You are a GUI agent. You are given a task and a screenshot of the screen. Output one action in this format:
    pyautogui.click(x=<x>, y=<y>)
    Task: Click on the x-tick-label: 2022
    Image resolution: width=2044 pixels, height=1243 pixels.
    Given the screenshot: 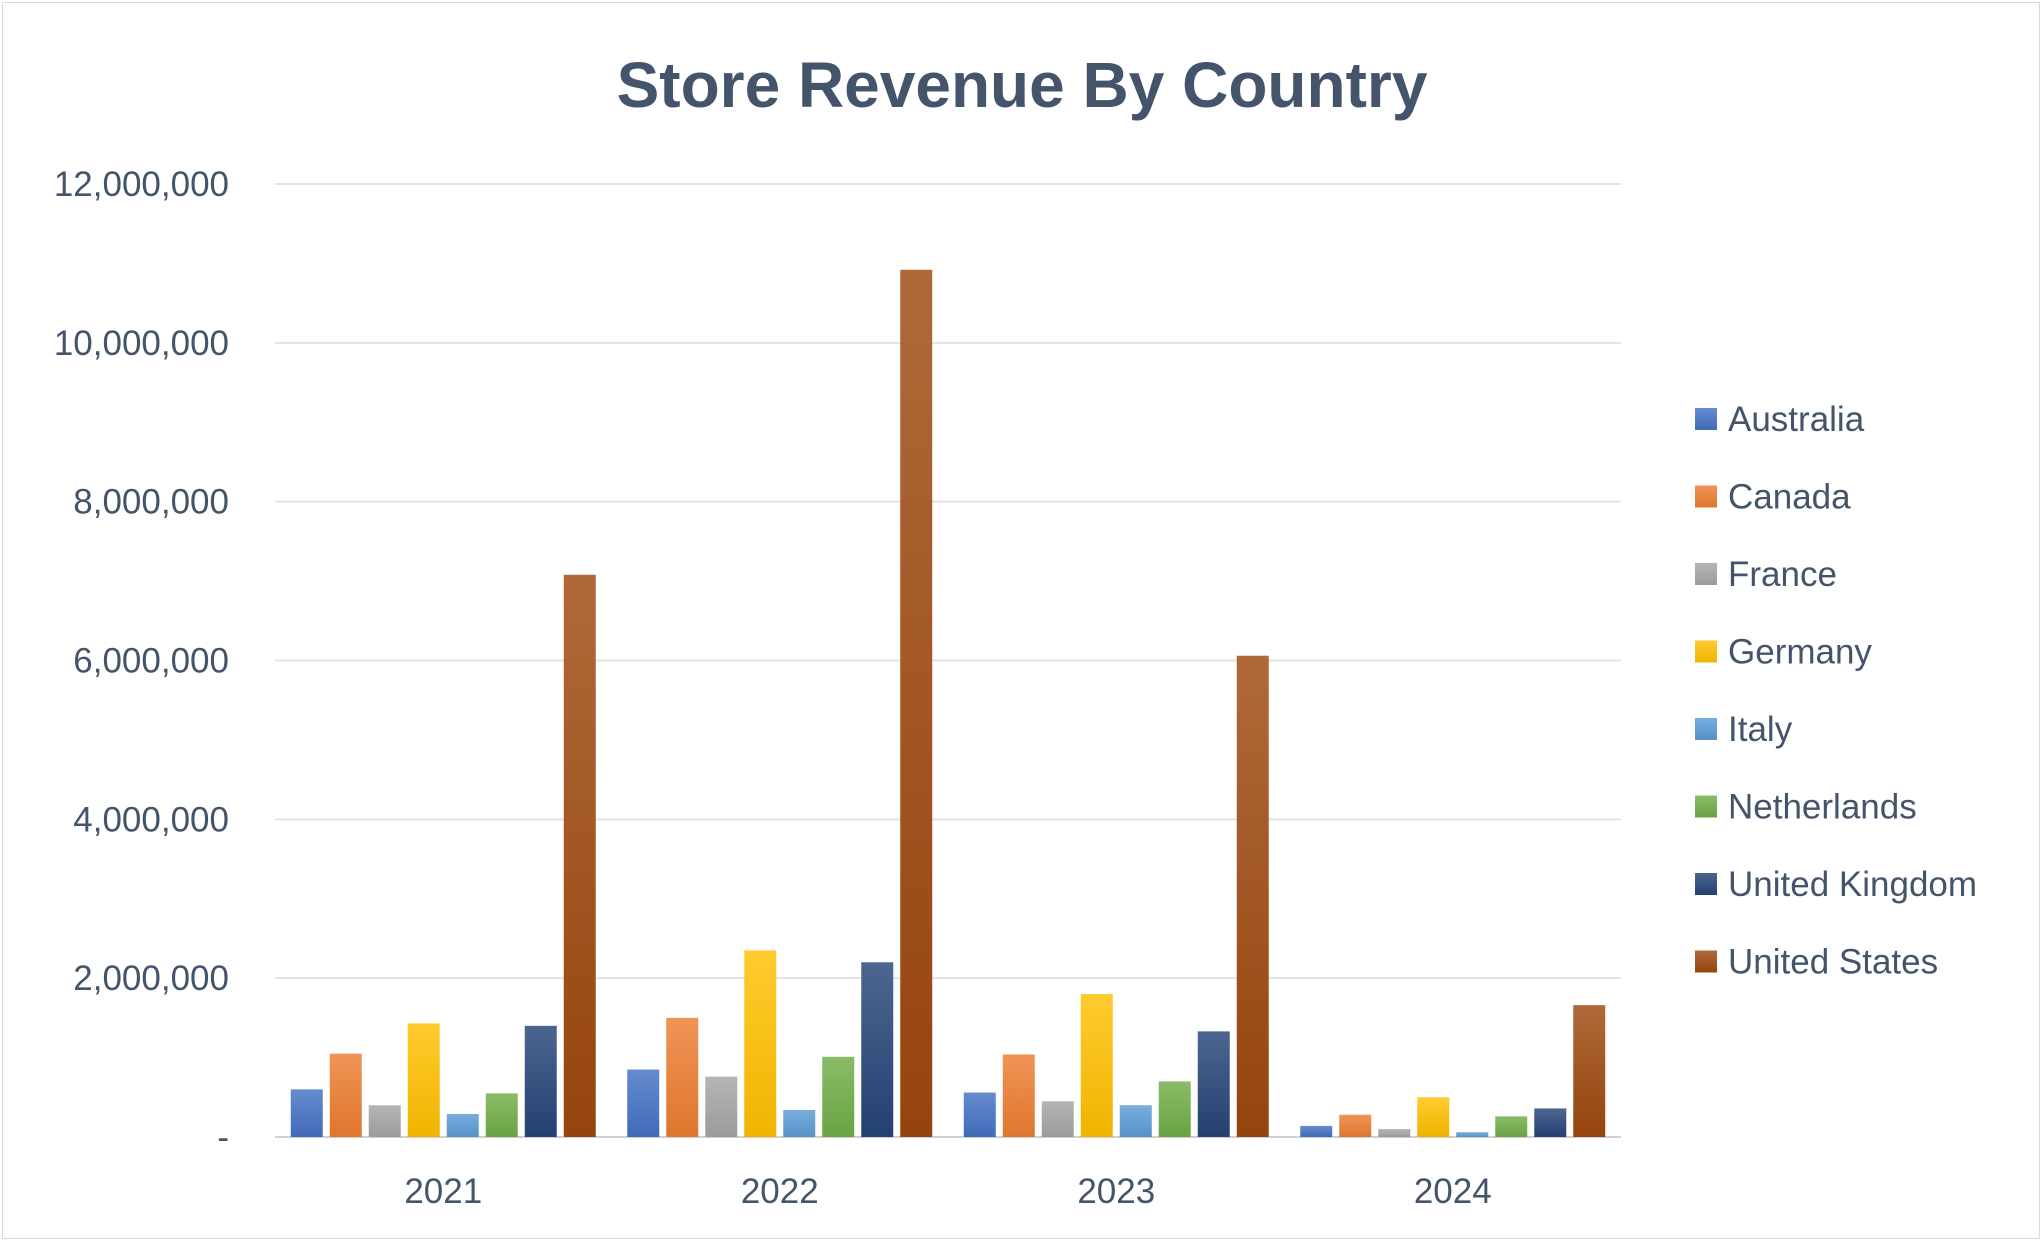 What is the action you would take?
    pyautogui.click(x=780, y=1191)
    